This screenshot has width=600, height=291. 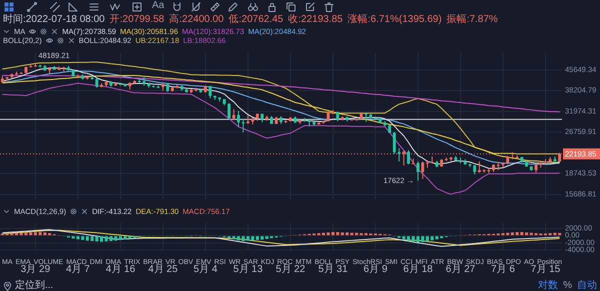 What do you see at coordinates (121, 269) in the screenshot?
I see `x-tick-label: 4月 16` at bounding box center [121, 269].